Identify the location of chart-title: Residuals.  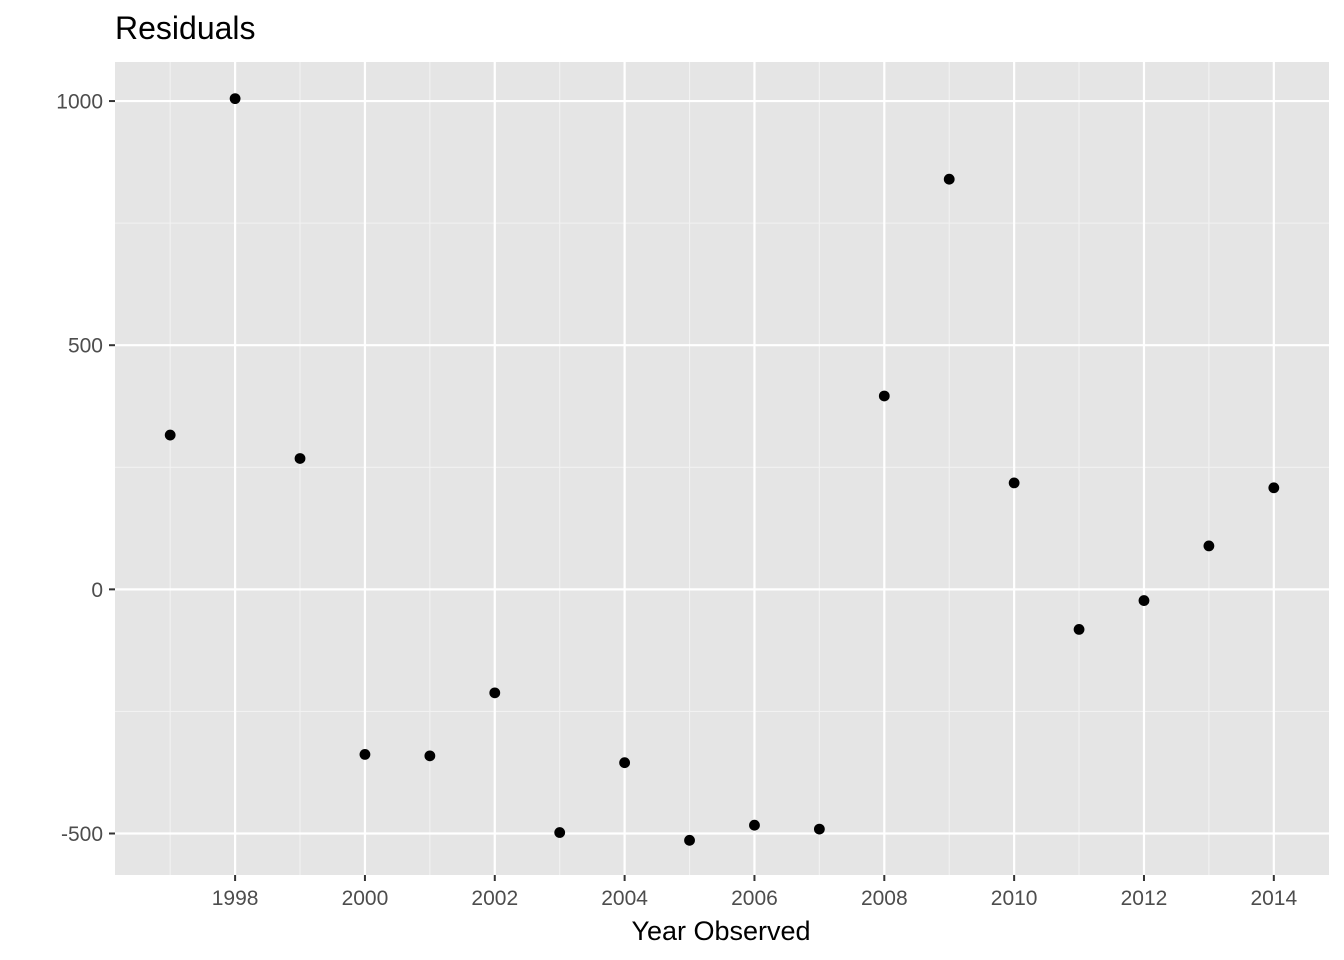
(185, 28).